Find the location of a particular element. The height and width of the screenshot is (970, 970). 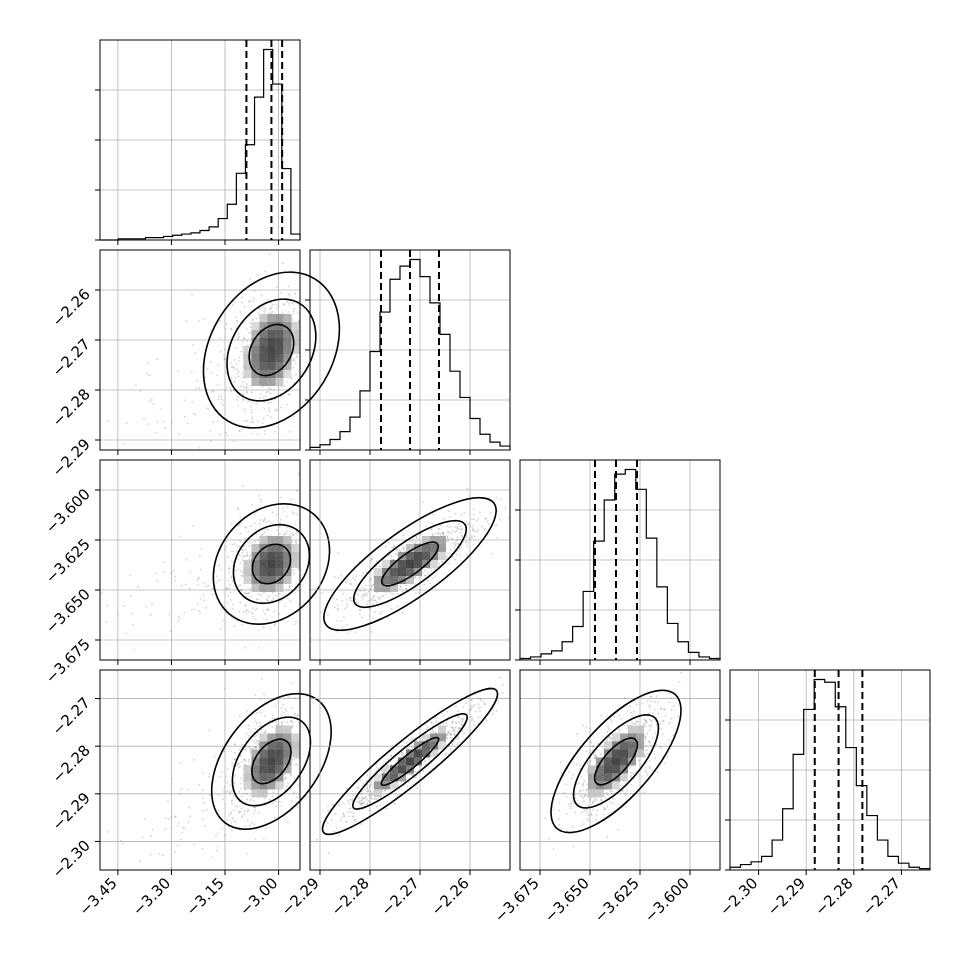

scatter-points is located at coordinates (219, 351).